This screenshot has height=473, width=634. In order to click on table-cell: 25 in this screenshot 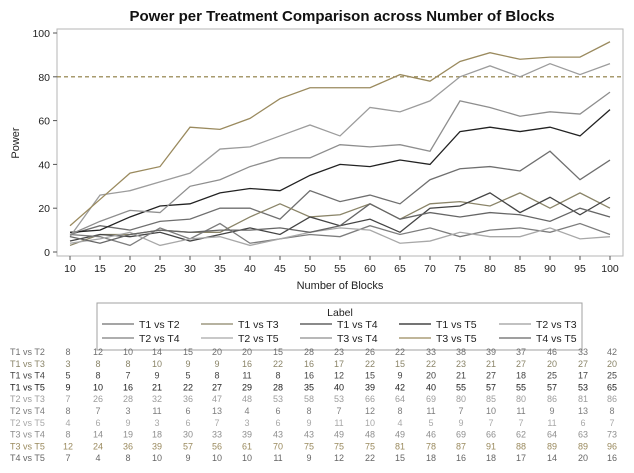, I will do `click(552, 376)`.